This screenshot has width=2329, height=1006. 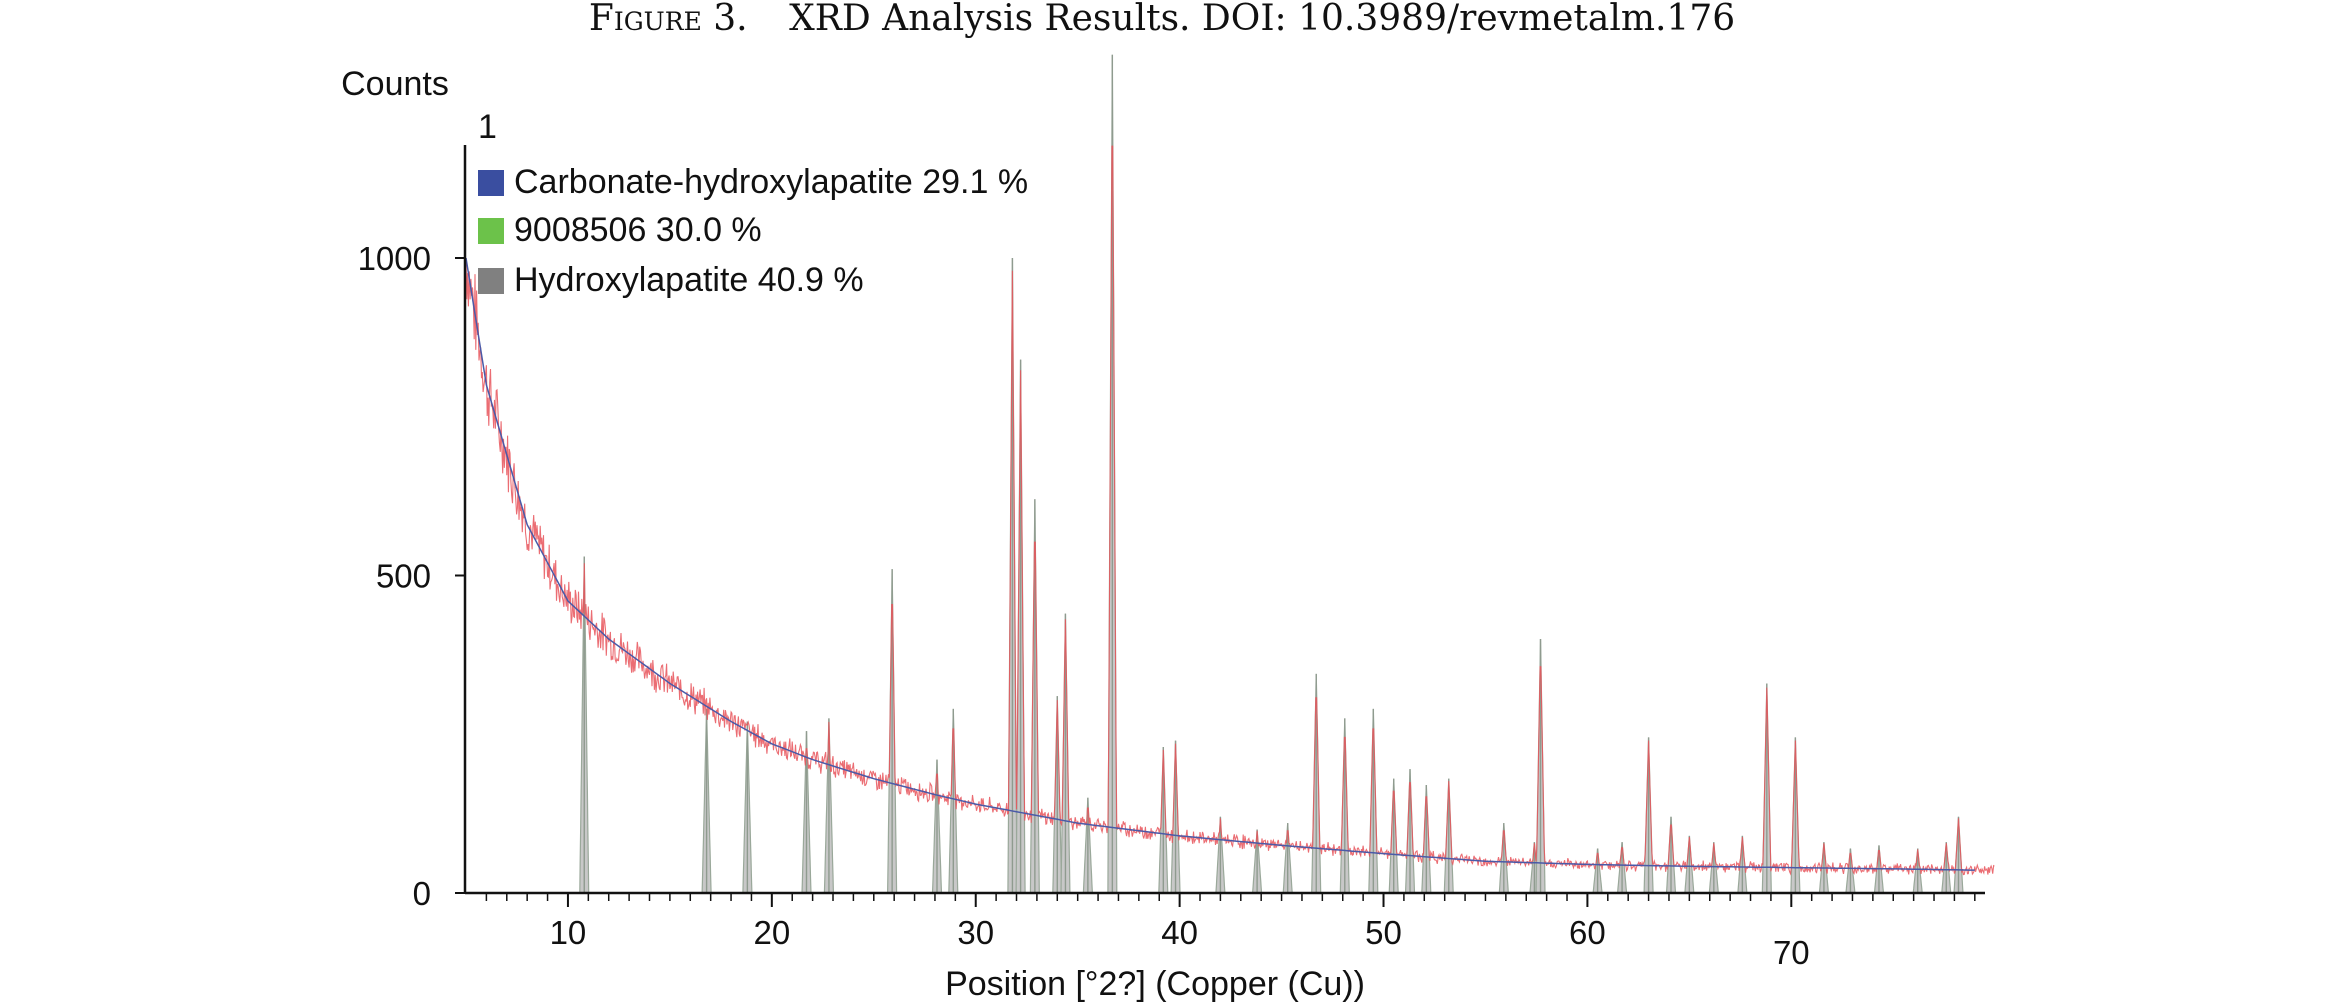 I want to click on x-tick-label-70: 70, so click(x=1791, y=952).